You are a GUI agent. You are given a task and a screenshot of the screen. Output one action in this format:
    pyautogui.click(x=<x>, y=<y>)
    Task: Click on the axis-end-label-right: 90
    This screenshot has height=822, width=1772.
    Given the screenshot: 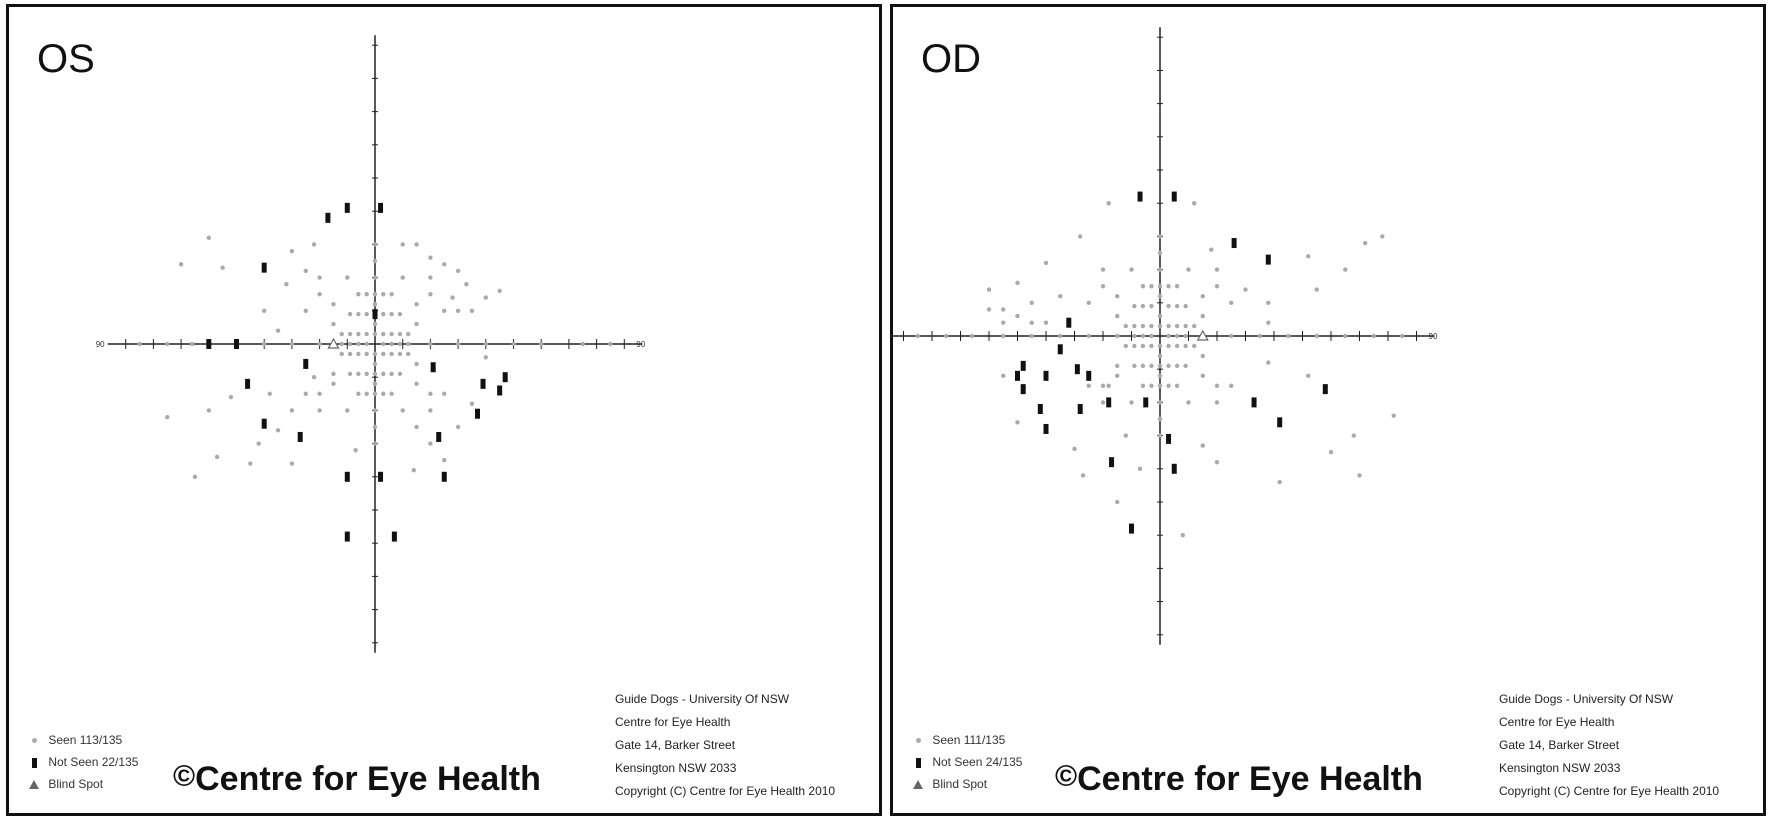 What is the action you would take?
    pyautogui.click(x=640, y=344)
    